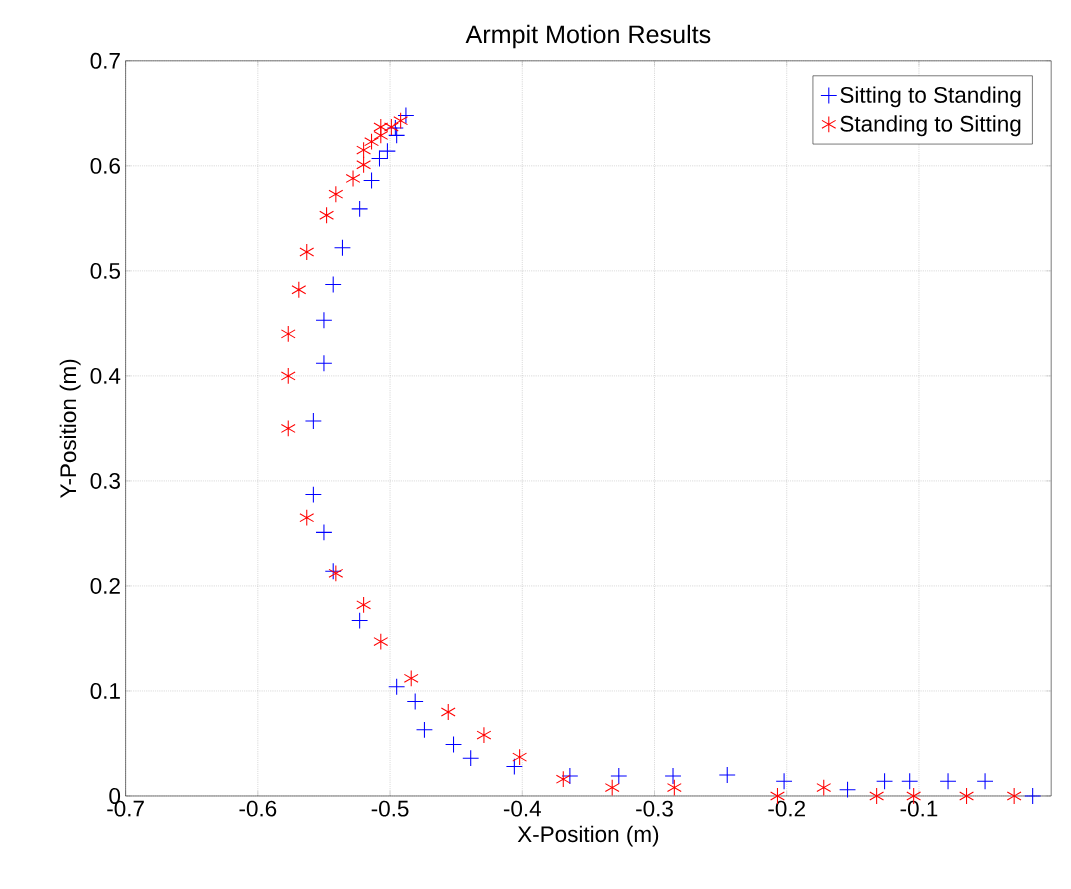 This screenshot has width=1071, height=889. Describe the element at coordinates (588, 836) in the screenshot. I see `x-axis-title: X-Position (m)` at that location.